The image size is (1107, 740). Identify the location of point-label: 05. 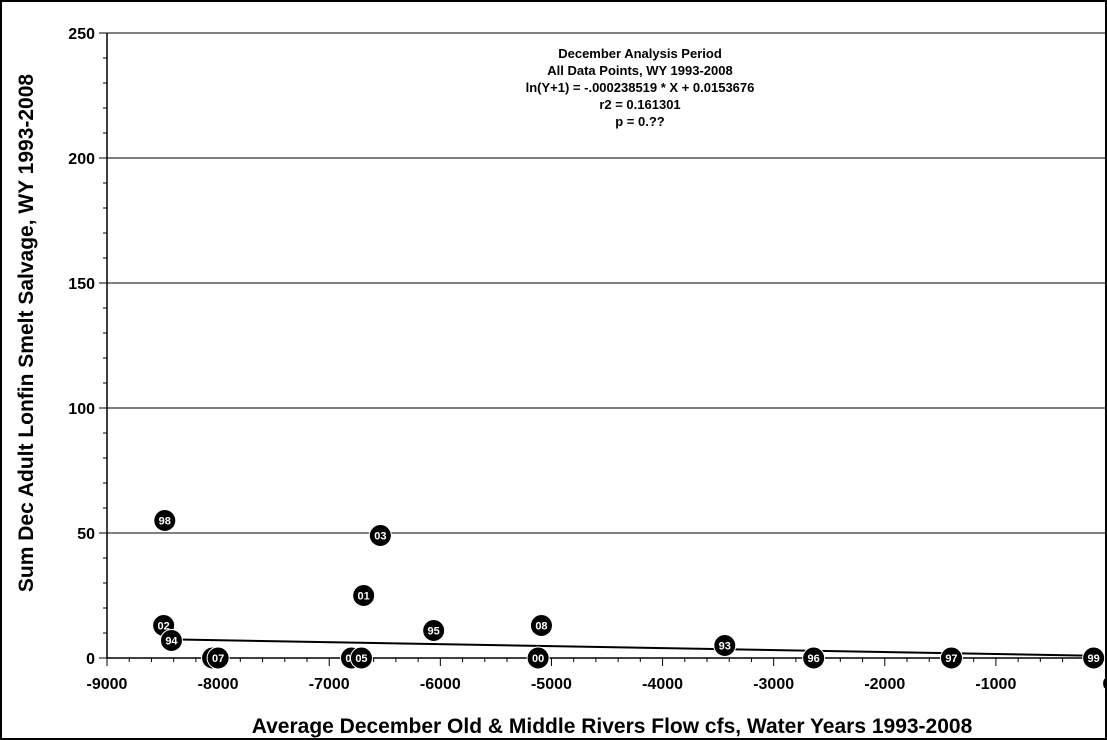
(361, 659).